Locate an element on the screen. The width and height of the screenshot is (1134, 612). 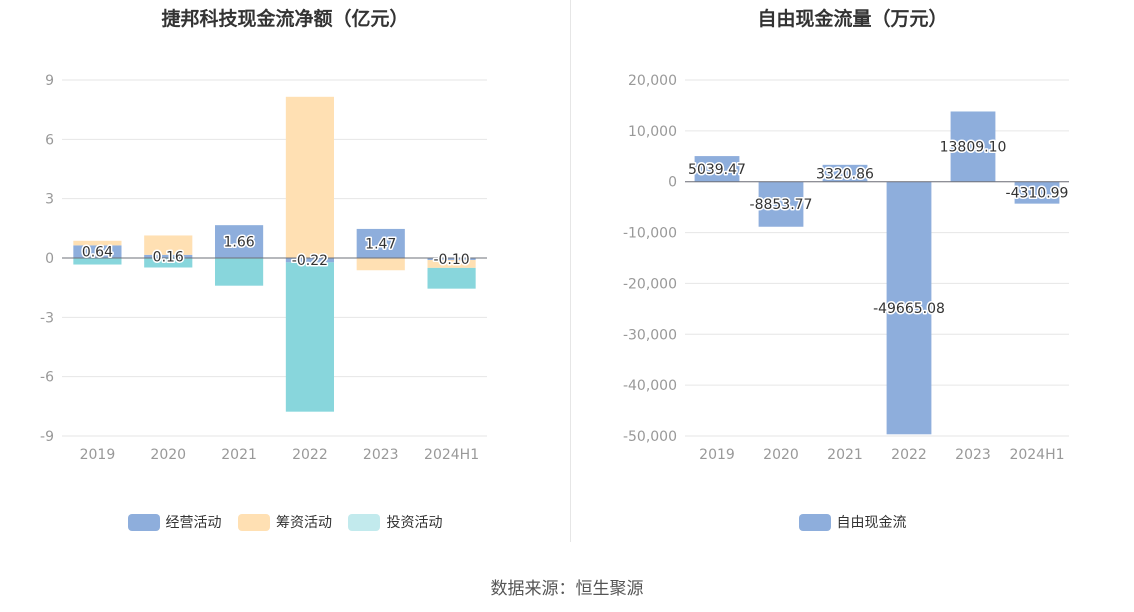
data-label: 1.66 is located at coordinates (238, 243).